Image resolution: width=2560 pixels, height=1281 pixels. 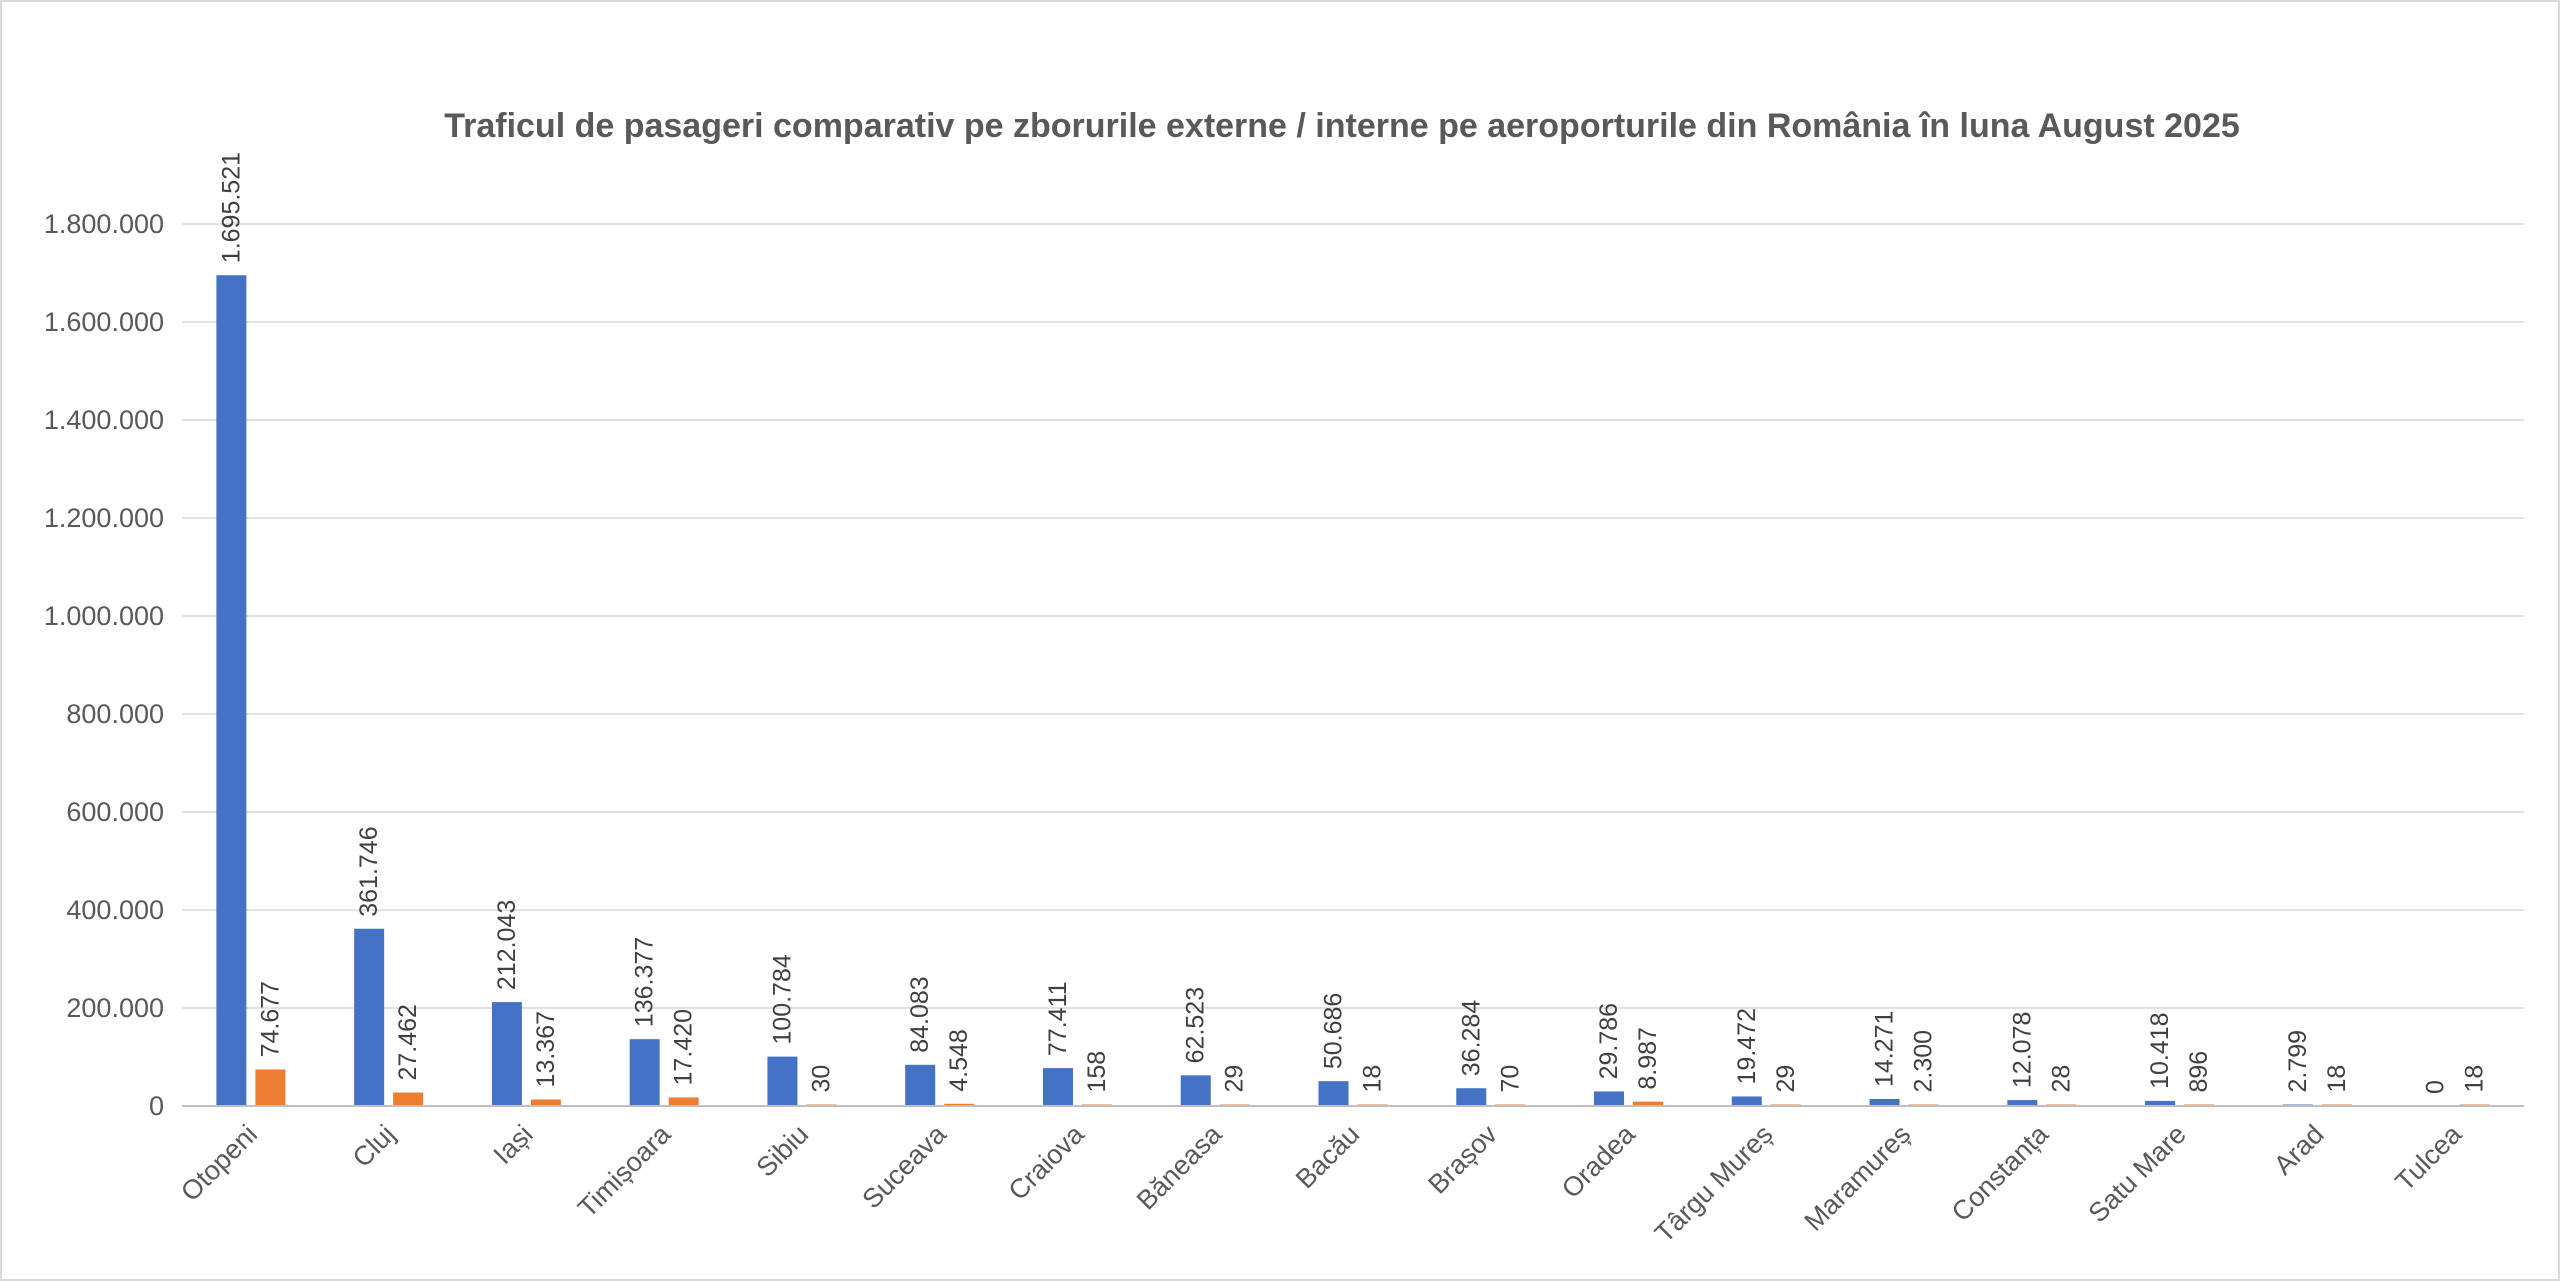 I want to click on y-tick-label: 1.200.000, so click(x=104, y=518).